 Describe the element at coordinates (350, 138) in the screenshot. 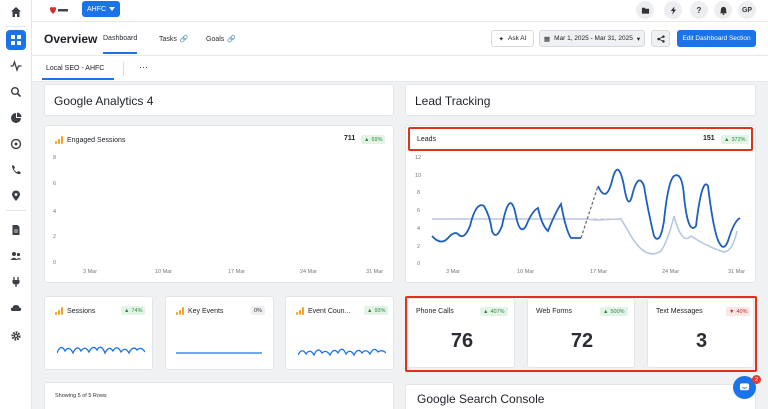

I see `engaged-sessions-value: 711` at that location.